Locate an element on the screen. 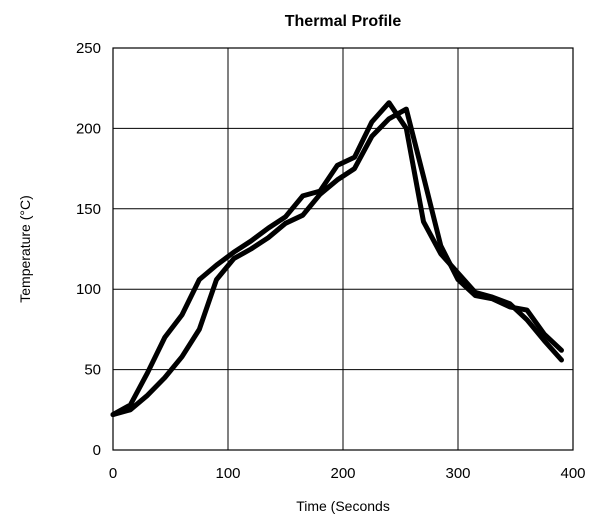  y-tick-label: 150 is located at coordinates (88, 209).